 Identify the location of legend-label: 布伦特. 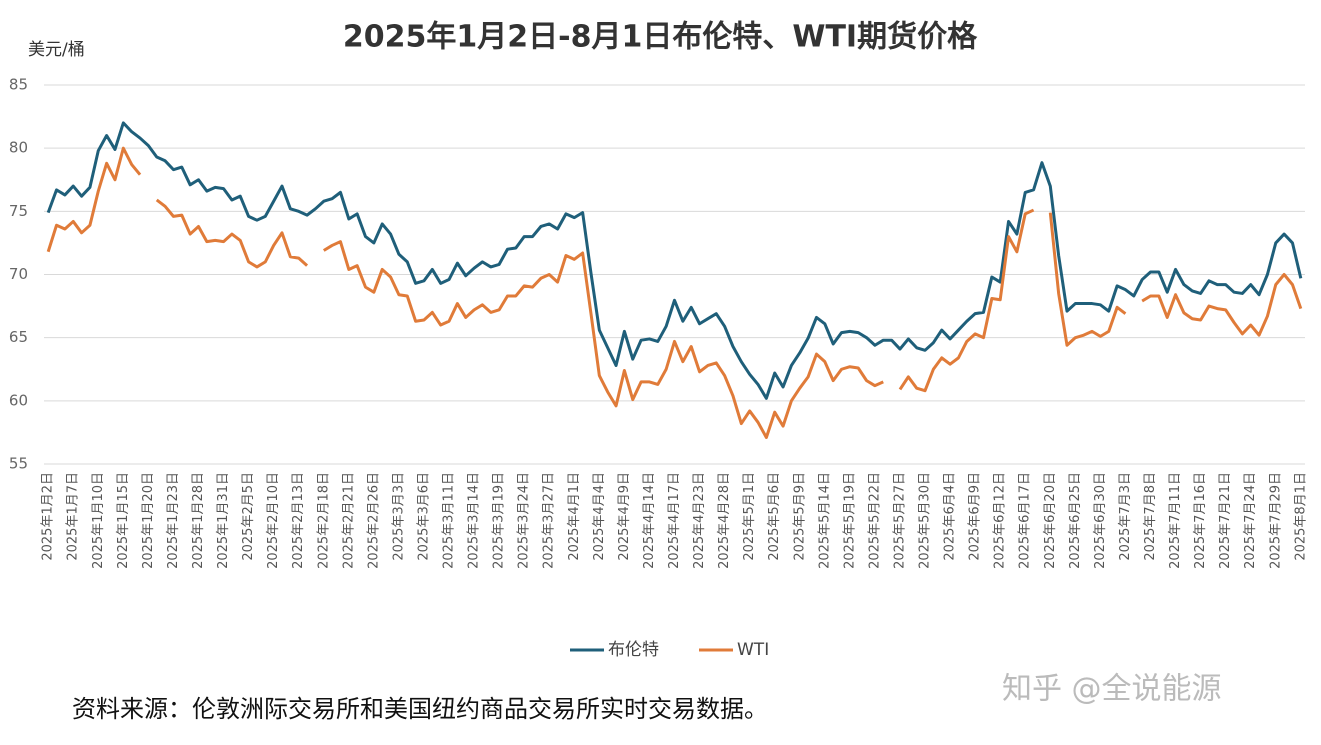
(633, 650).